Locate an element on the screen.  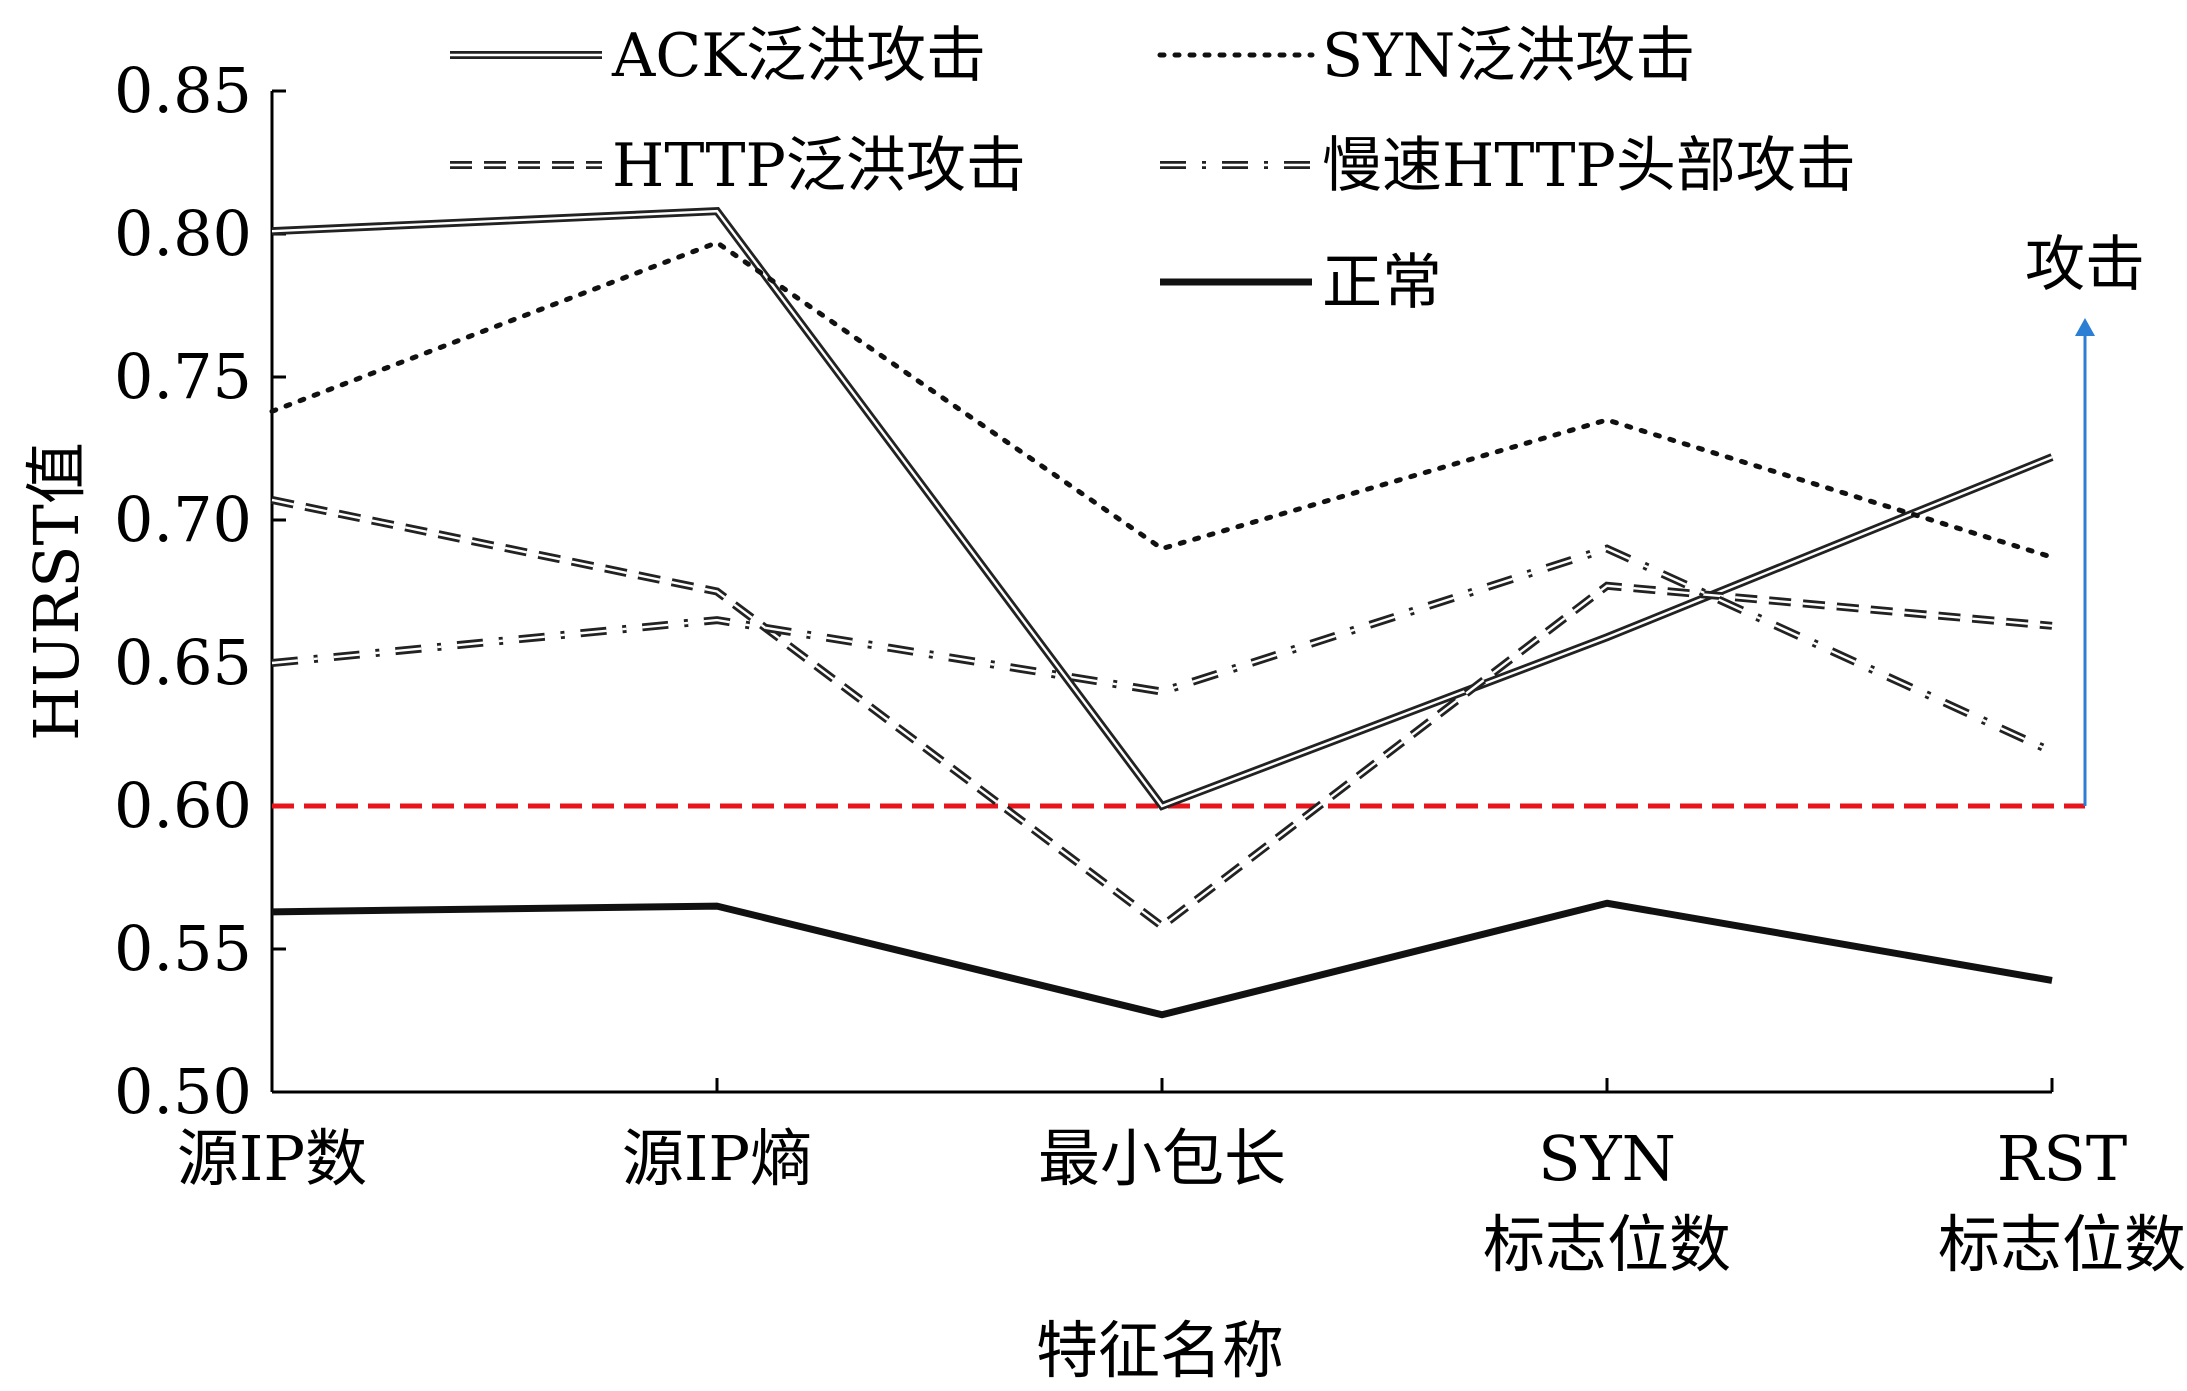
x-tick-label: 源IP熵 is located at coordinates (717, 1158).